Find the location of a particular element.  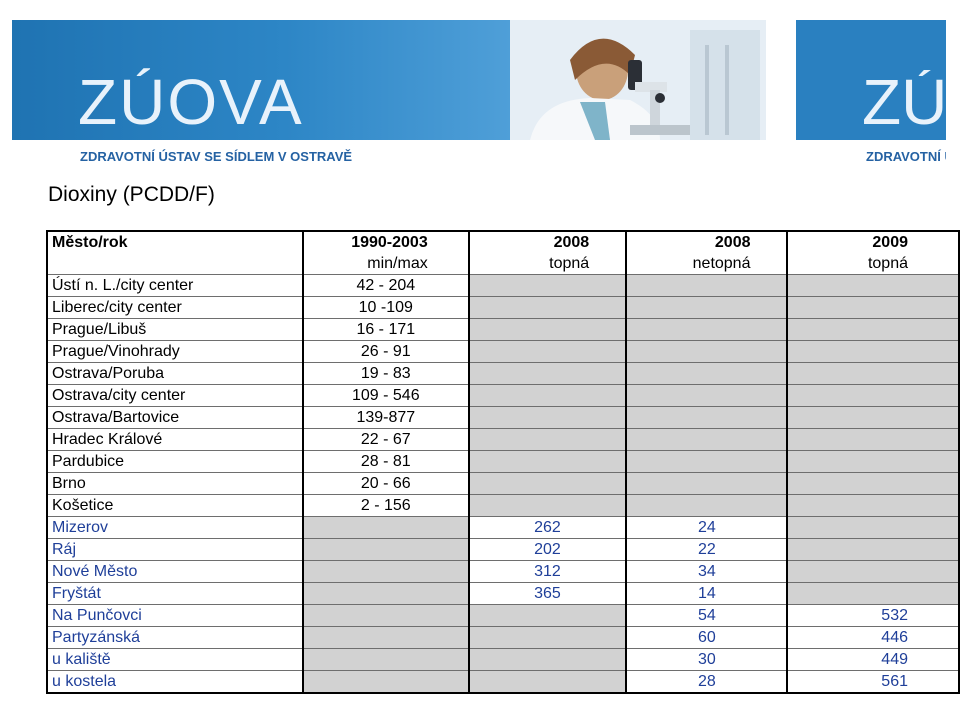

header-range-years: 1990-2003 is located at coordinates (385, 241).